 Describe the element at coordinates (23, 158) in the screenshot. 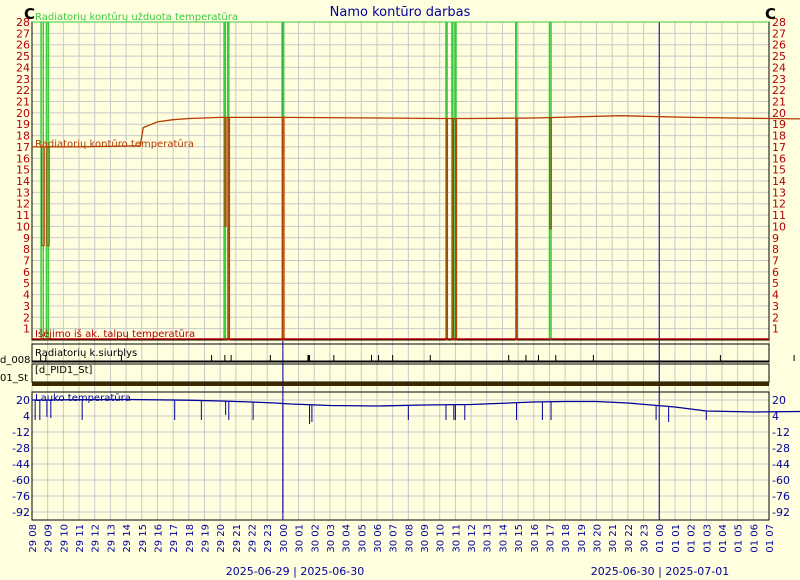

I see `y-tick-left: 16` at that location.